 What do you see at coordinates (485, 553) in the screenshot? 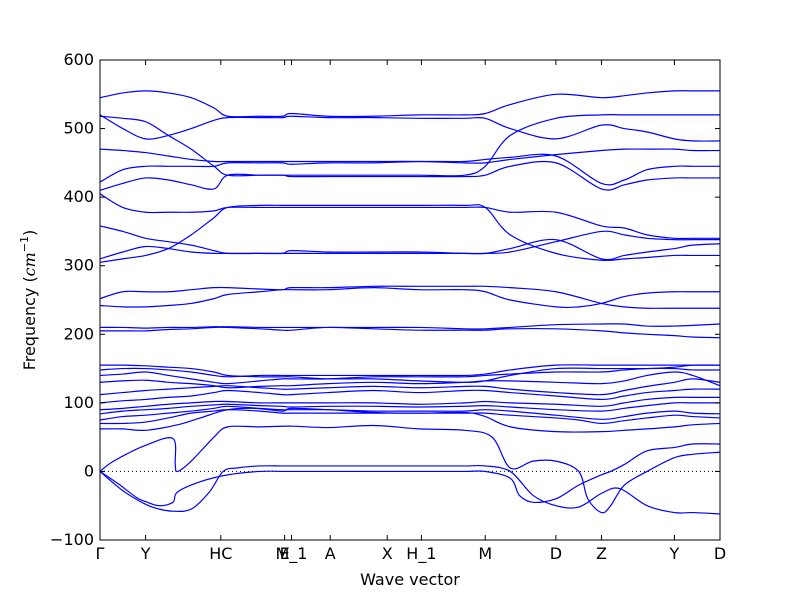
I see `x-tick-label: M` at bounding box center [485, 553].